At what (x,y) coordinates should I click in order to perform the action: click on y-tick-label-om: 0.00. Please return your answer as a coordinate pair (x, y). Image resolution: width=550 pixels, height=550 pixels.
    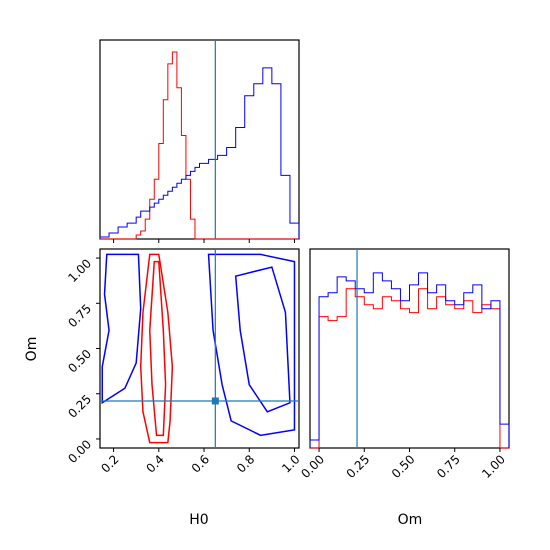
    Looking at the image, I should click on (79, 451).